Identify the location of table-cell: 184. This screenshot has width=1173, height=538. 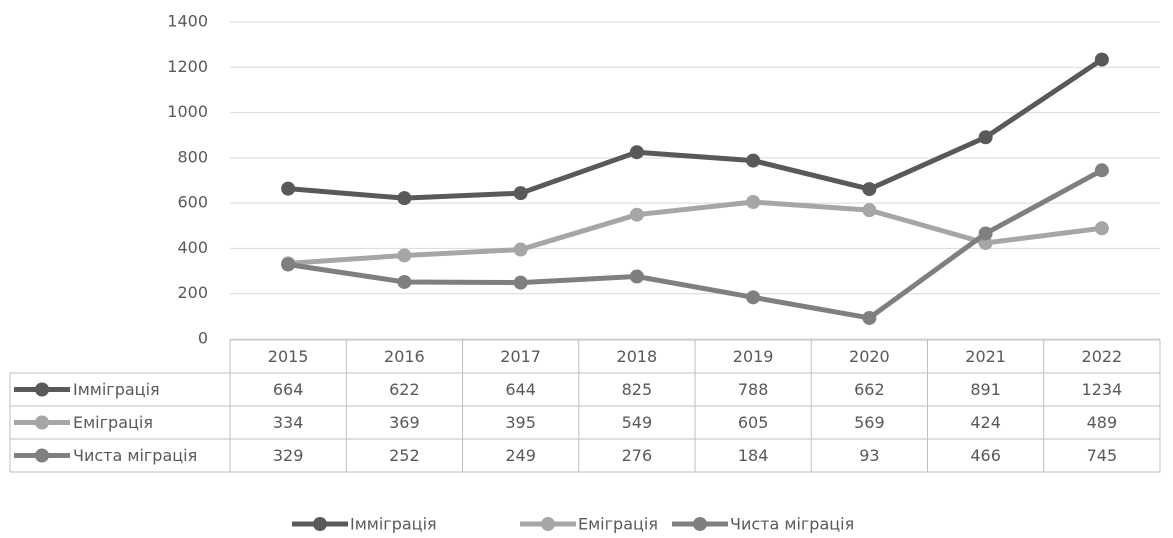
(753, 455).